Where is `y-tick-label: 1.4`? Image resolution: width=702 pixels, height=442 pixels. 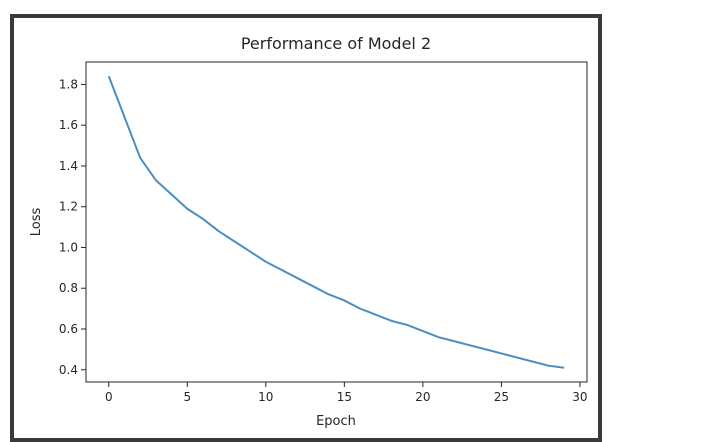 y-tick-label: 1.4 is located at coordinates (68, 166).